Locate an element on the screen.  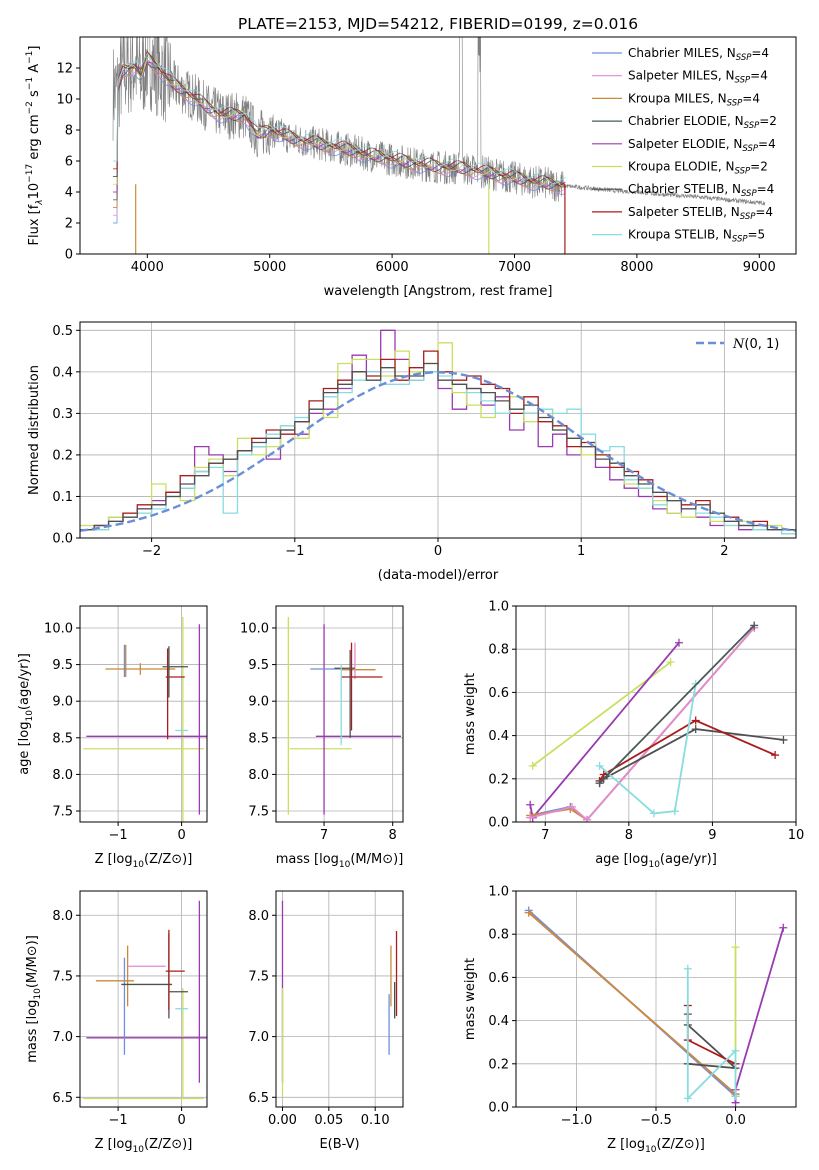
ticks: 7 8 9 10 0.0 0.2 0.4 0.6 0.8 1.0 is located at coordinates (646, 722).